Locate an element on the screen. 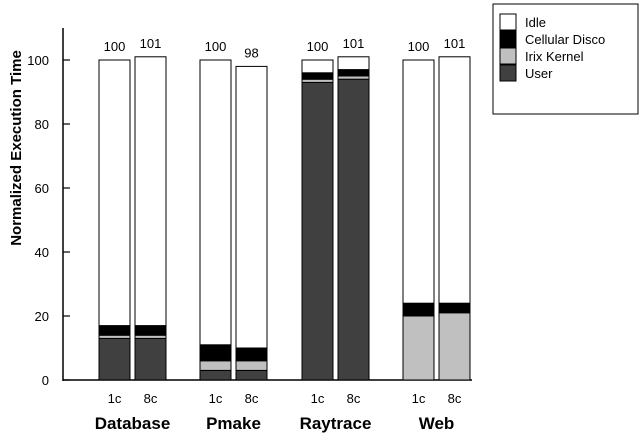 This screenshot has height=435, width=642. y-axis-title: Normalized Execution Time is located at coordinates (16, 148).